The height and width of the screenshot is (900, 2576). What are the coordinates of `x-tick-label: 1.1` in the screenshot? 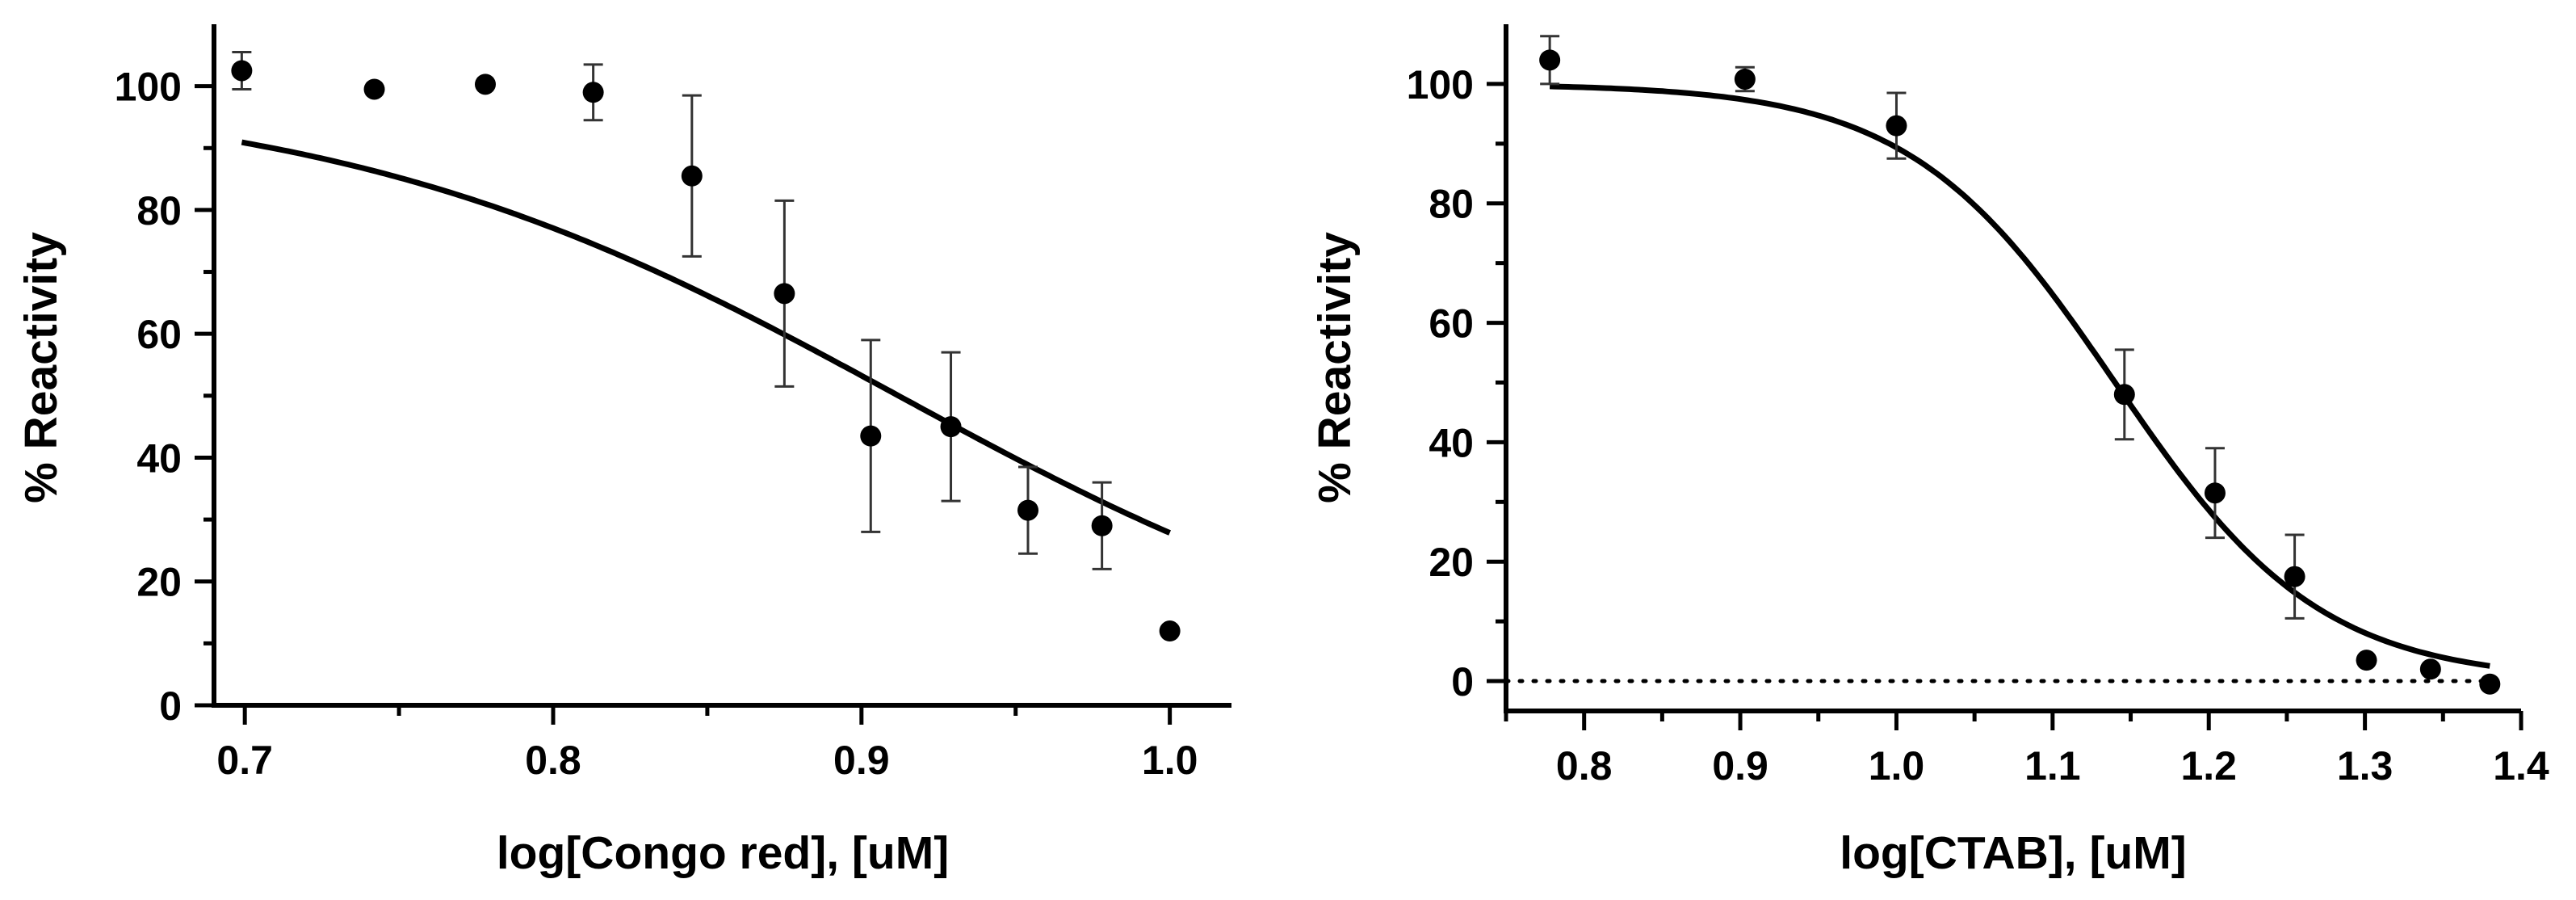 It's located at (2052, 766).